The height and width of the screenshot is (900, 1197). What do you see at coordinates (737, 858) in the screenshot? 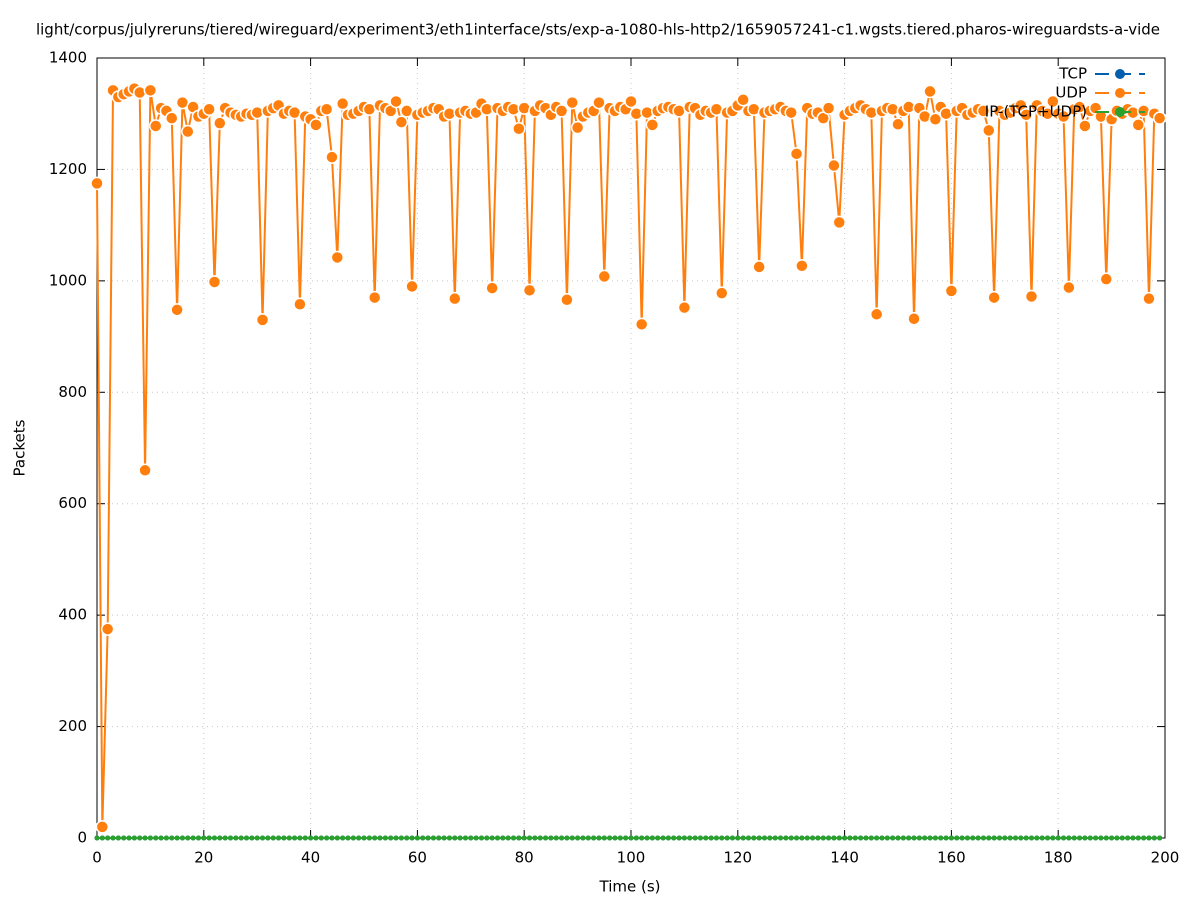
I see `x-tick-label: 120` at bounding box center [737, 858].